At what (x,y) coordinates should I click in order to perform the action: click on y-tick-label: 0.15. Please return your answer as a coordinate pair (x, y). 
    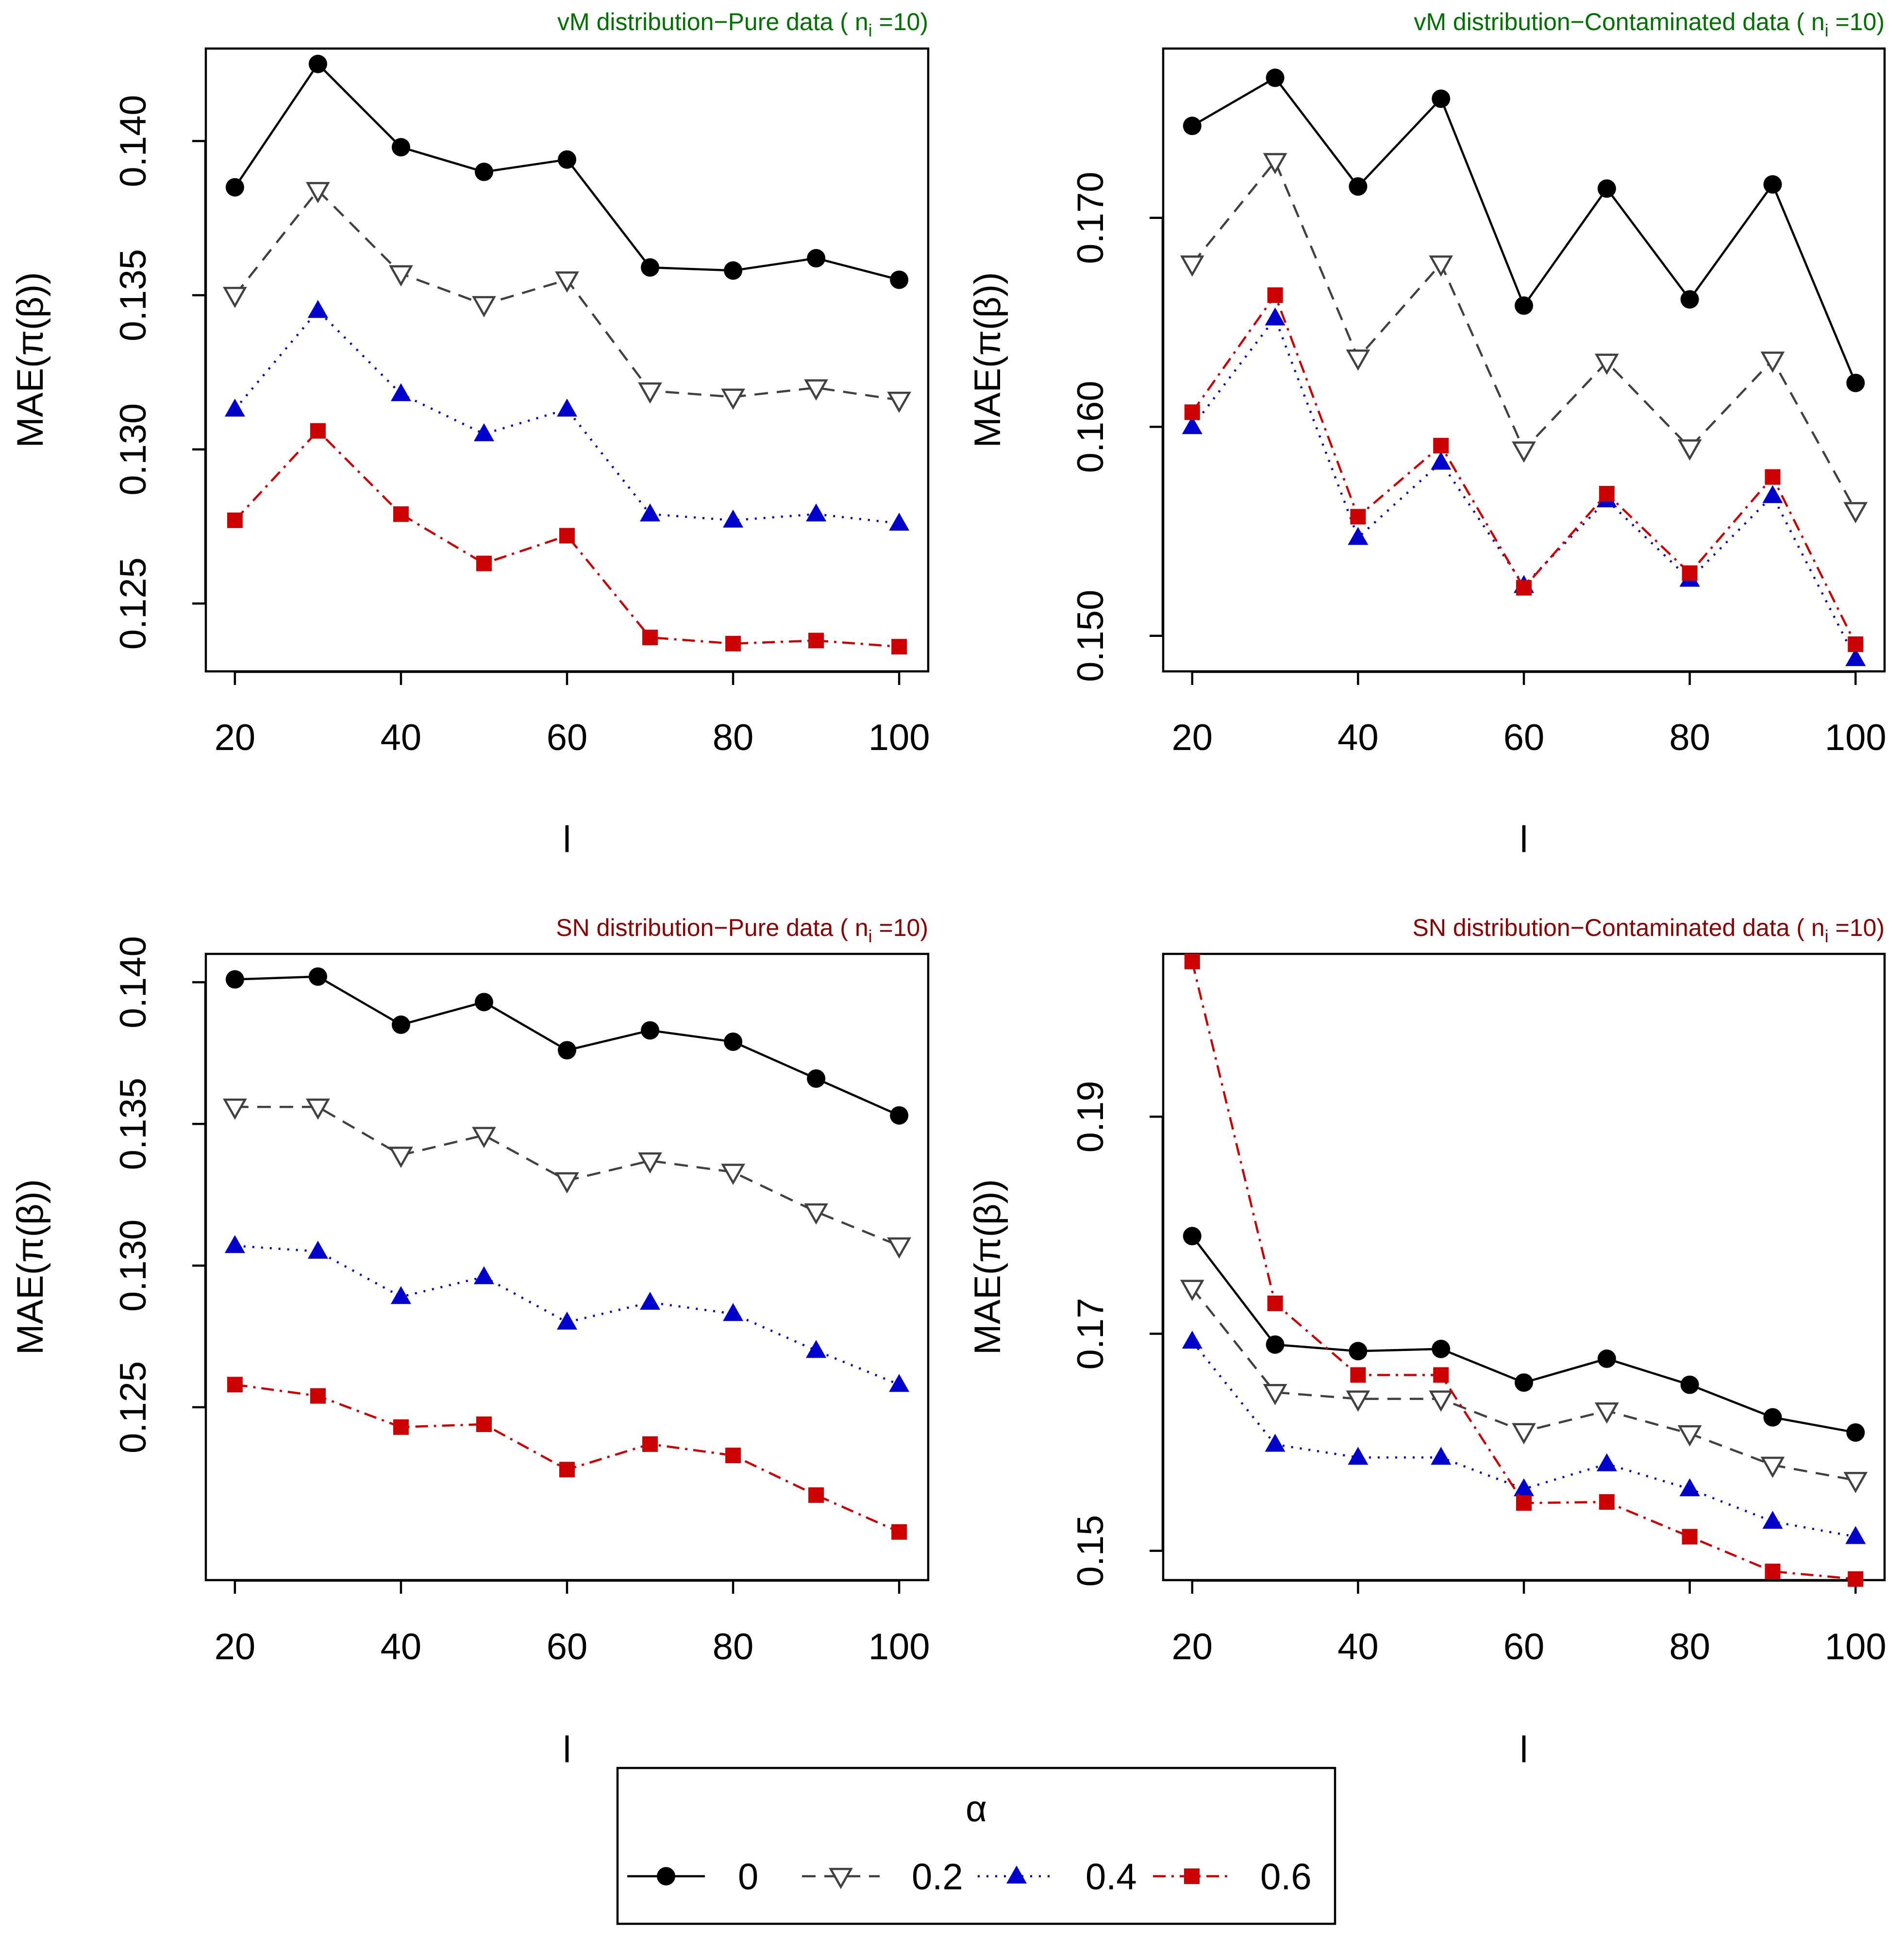
    Looking at the image, I should click on (1090, 1551).